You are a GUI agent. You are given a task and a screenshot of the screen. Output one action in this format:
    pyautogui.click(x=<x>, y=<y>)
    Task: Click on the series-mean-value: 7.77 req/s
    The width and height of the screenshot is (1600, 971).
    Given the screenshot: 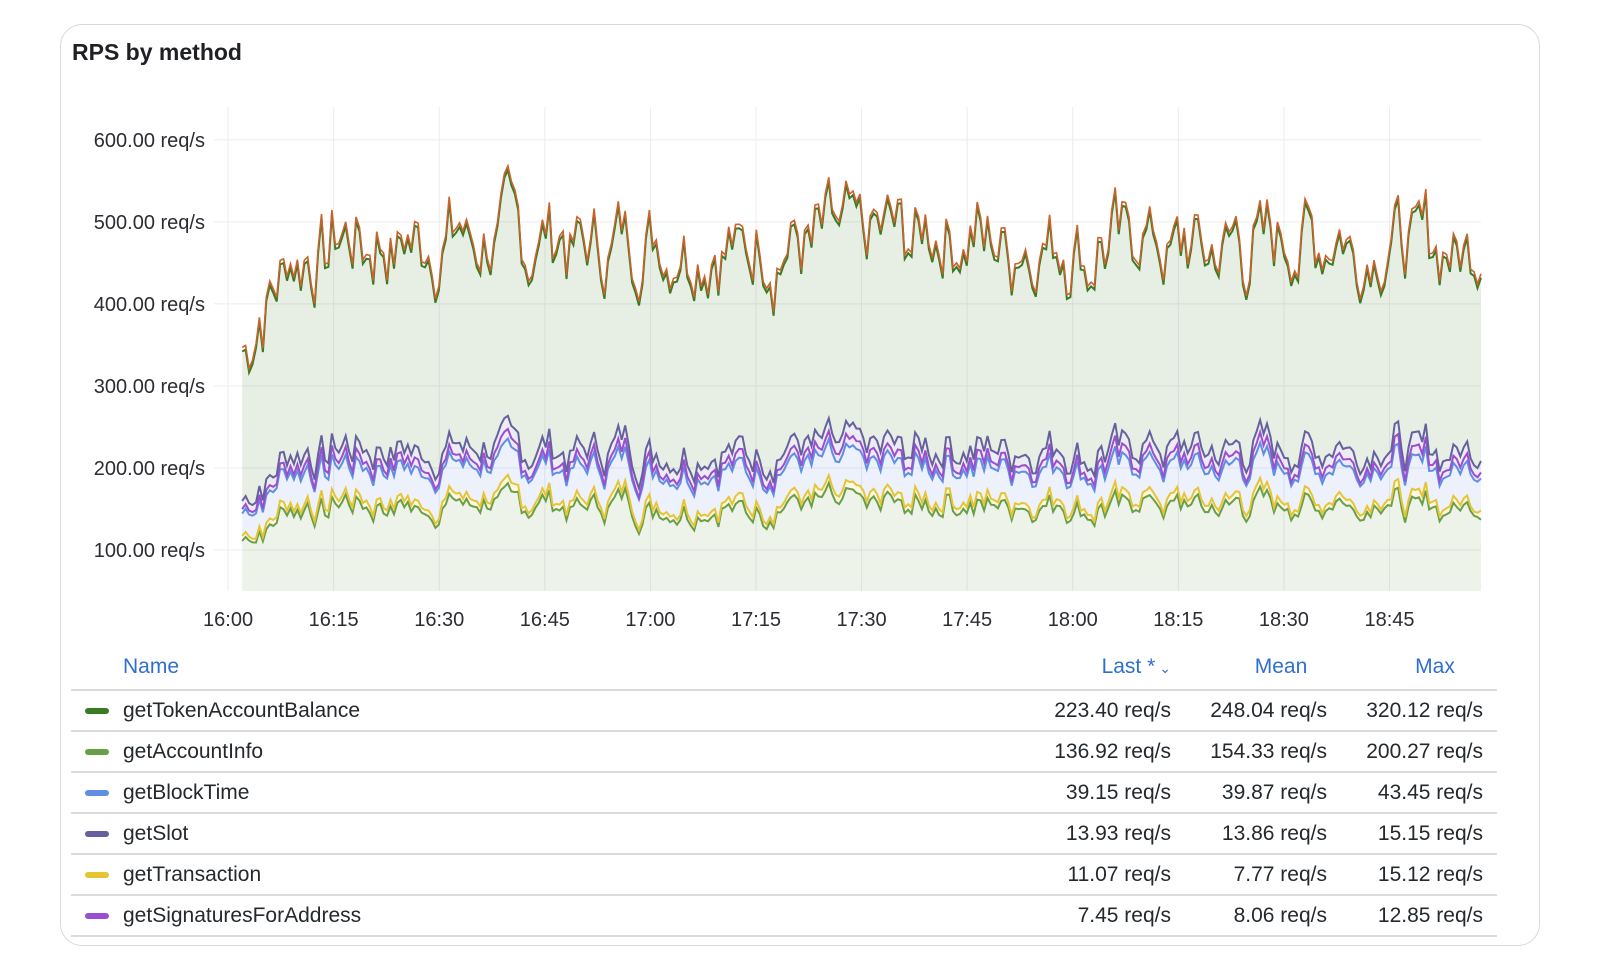 What is the action you would take?
    pyautogui.click(x=1280, y=874)
    